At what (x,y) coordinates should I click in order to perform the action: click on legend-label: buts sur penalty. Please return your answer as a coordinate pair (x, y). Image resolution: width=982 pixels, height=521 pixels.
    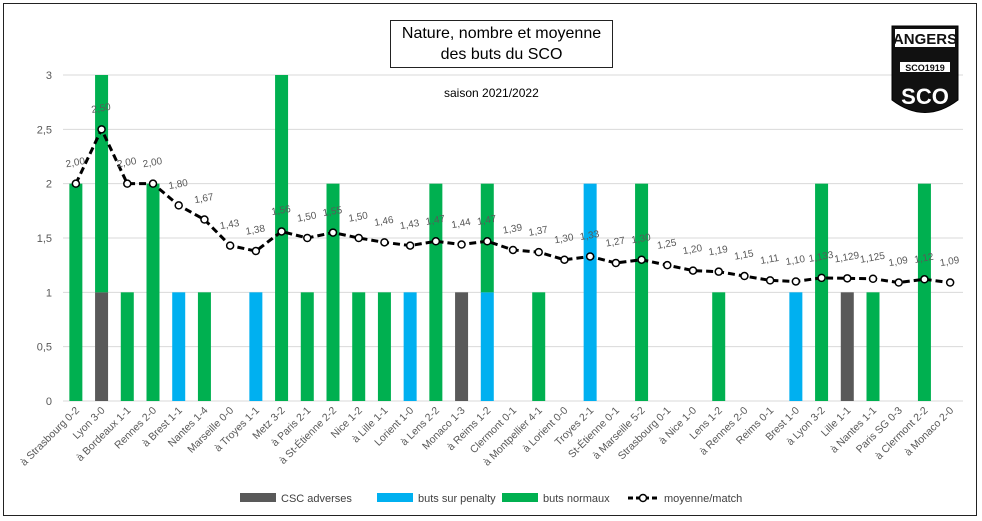
    Looking at the image, I should click on (457, 499).